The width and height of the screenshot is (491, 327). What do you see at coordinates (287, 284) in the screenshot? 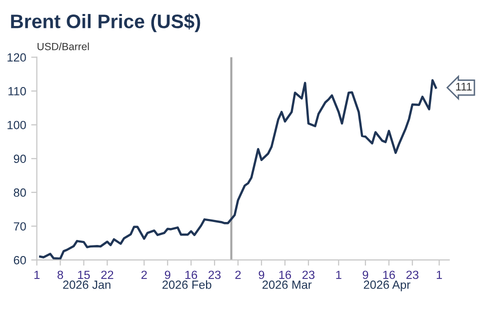
I see `text: 2026 Mar` at bounding box center [287, 284].